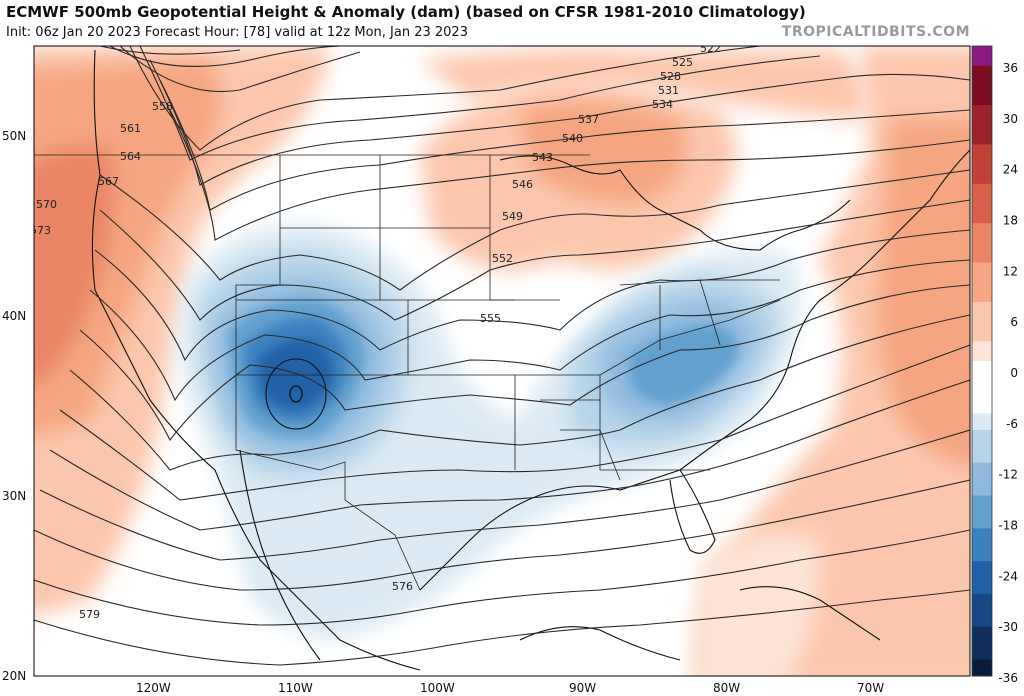 This screenshot has height=696, width=1024. Describe the element at coordinates (1010, 221) in the screenshot. I see `colorbar-tick-label: 18` at that location.